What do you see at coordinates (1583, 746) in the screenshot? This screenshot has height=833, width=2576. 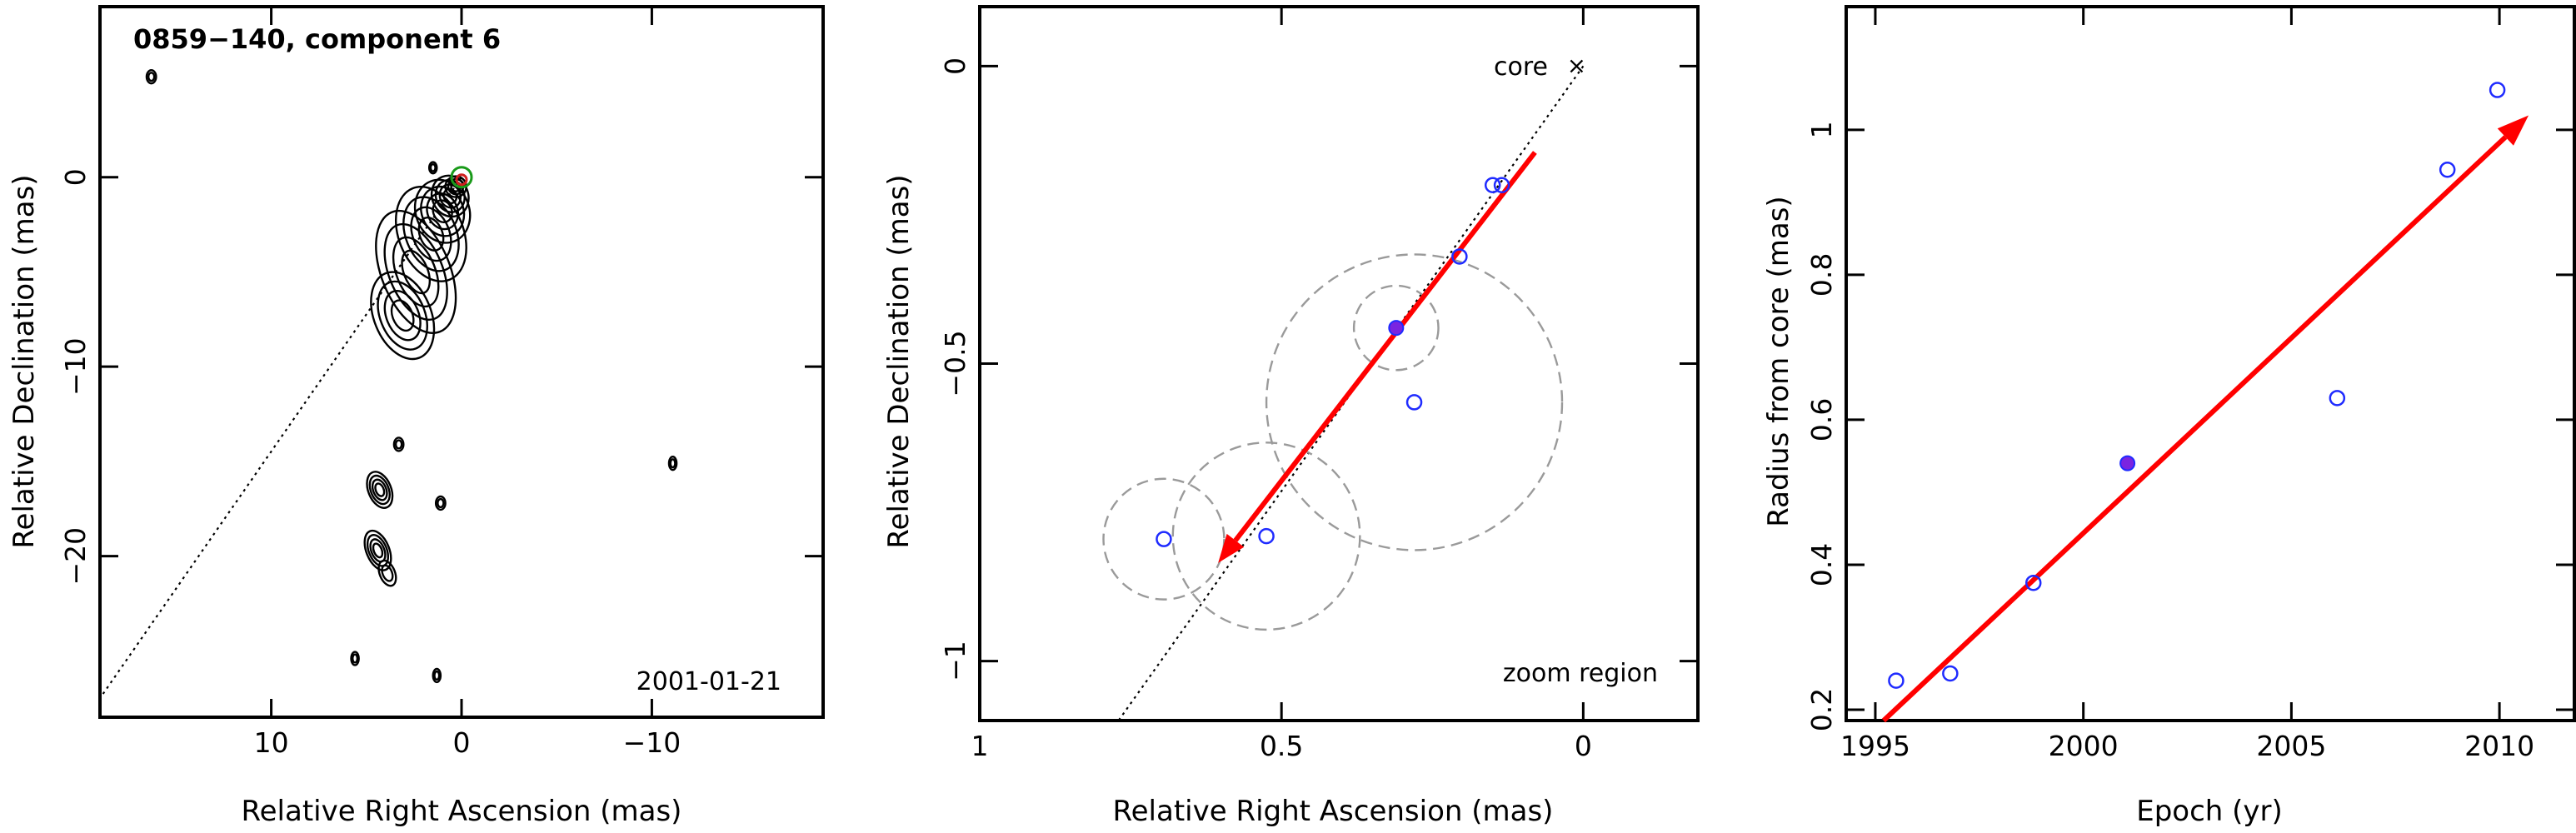 I see `panel-2-xtick-label: 0` at bounding box center [1583, 746].